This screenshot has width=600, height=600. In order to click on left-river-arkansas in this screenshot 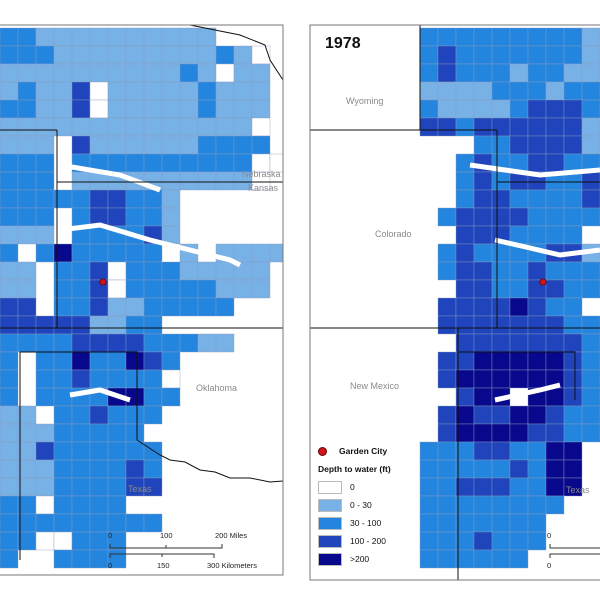, I will do `click(150, 245)`.